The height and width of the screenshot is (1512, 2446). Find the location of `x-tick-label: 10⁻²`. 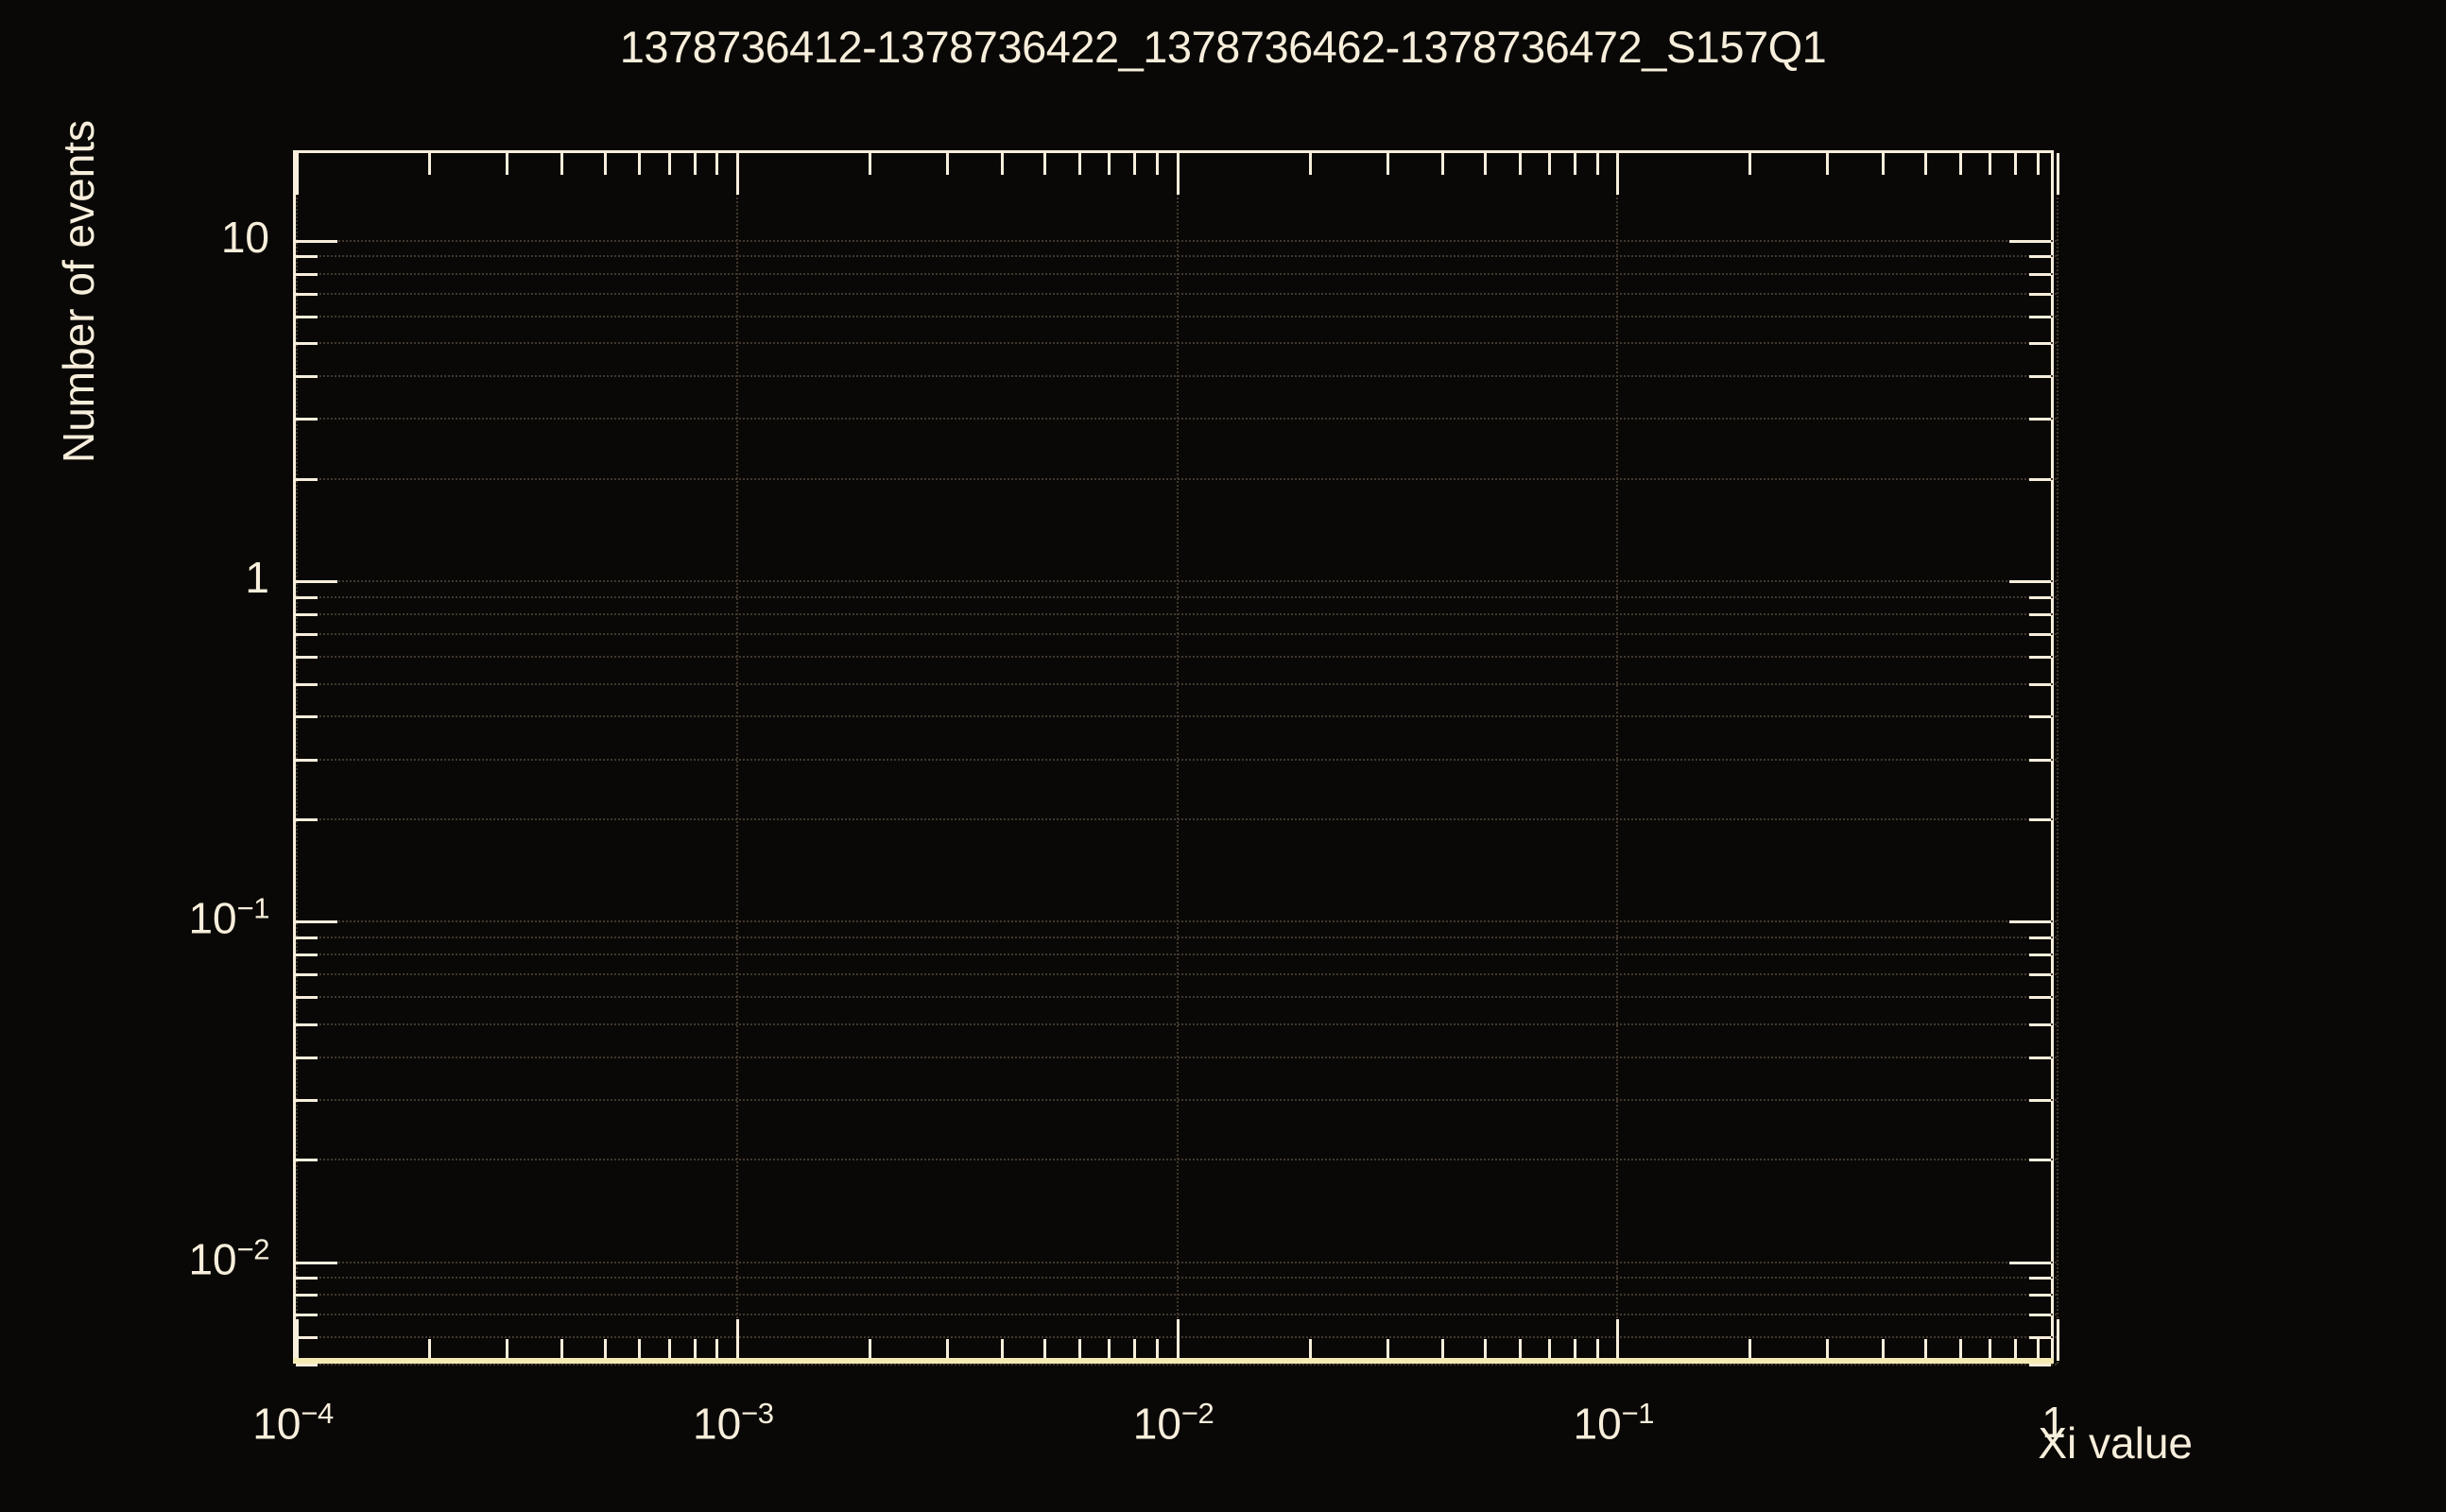

x-tick-label: 10⁻² is located at coordinates (1173, 1423).